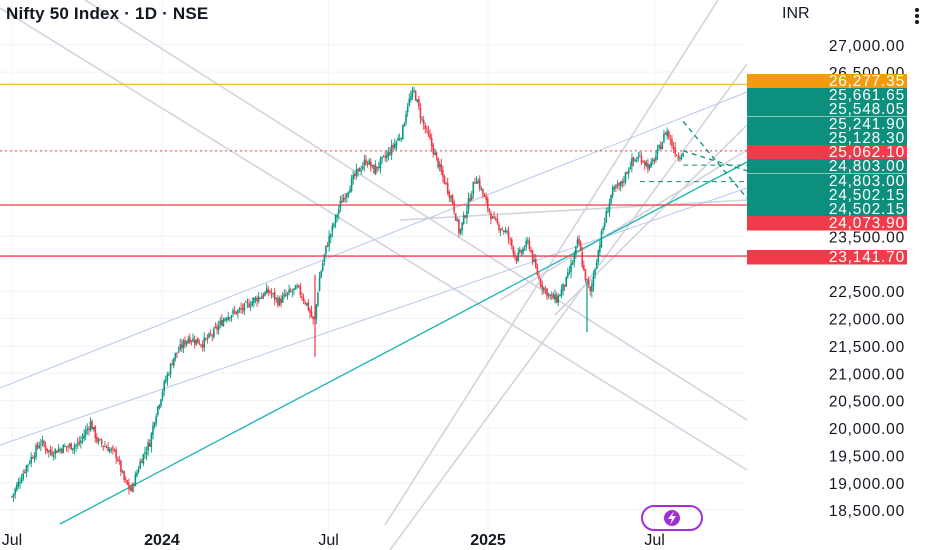  I want to click on price-tick-label: 22,000.00, so click(867, 320).